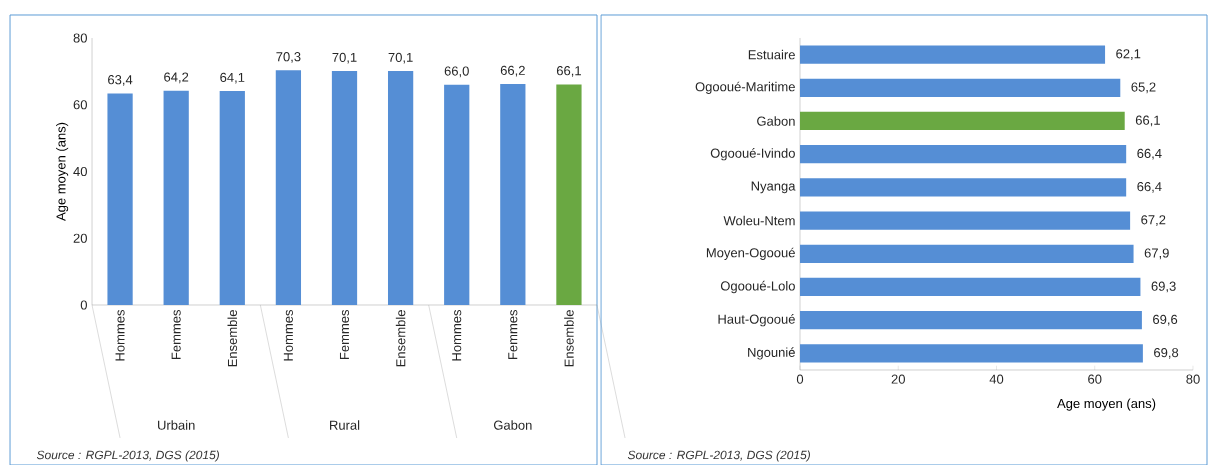  What do you see at coordinates (120, 80) in the screenshot?
I see `data-label: 63,4` at bounding box center [120, 80].